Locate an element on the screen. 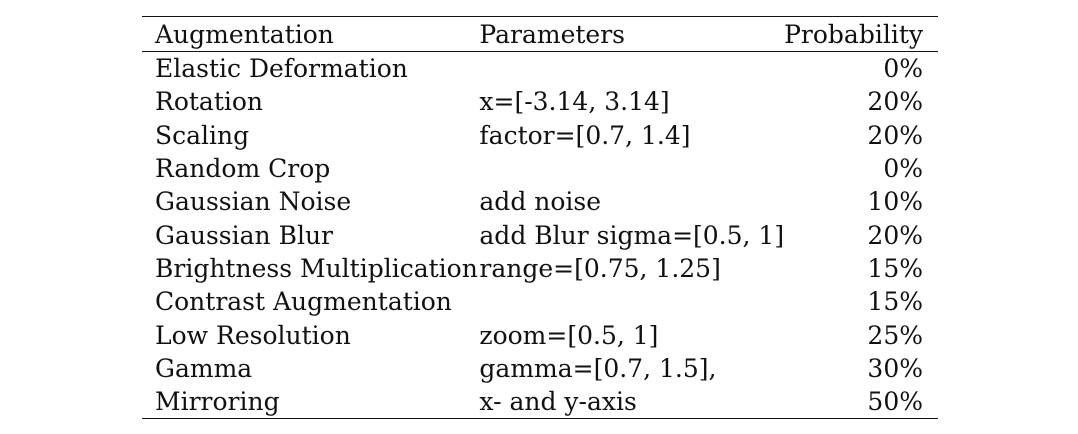  augmentation-cell: Gaussian Blur is located at coordinates (244, 235).